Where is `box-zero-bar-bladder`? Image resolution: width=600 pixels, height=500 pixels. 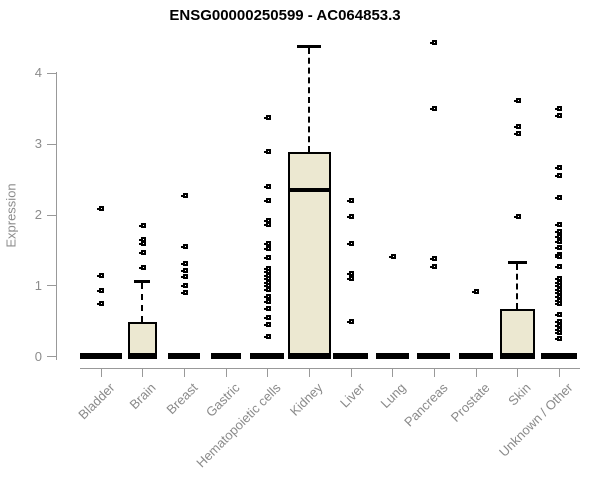 box-zero-bar-bladder is located at coordinates (100, 355).